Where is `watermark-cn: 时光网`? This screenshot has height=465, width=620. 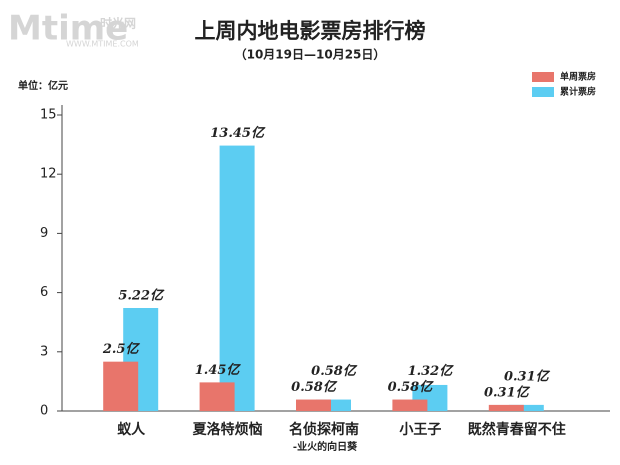
watermark-cn: 时光网 is located at coordinates (118, 23).